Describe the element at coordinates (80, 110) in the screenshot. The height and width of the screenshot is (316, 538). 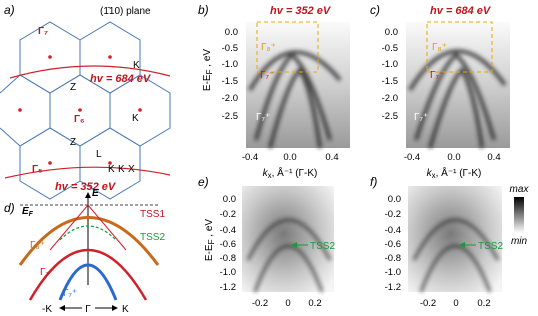
I see `zone-centers` at that location.